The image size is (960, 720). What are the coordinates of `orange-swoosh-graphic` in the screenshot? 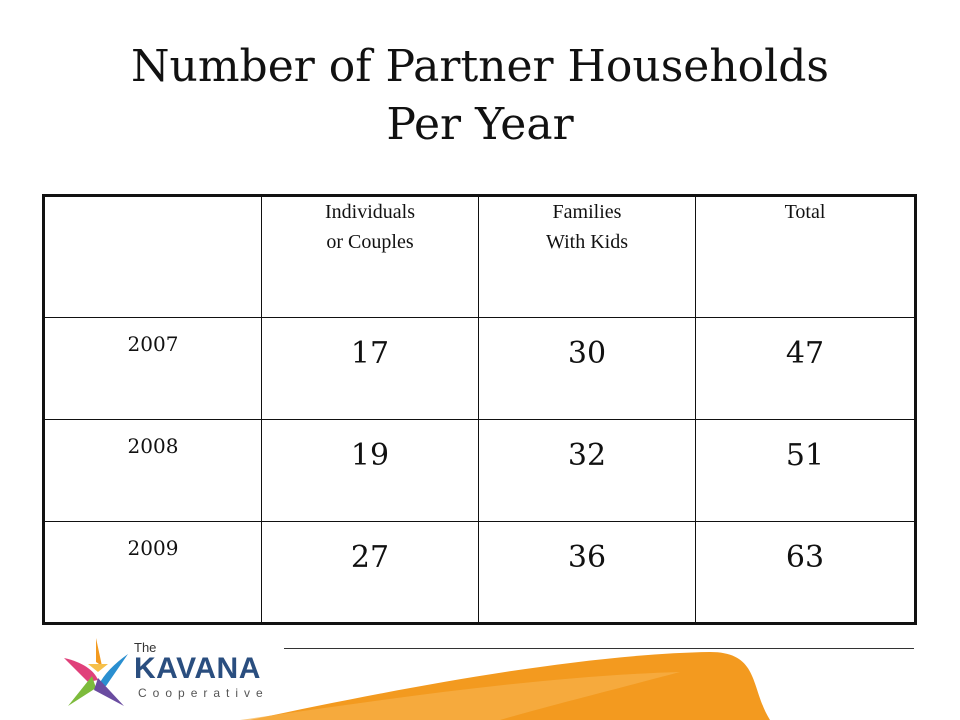 It's located at (505, 686).